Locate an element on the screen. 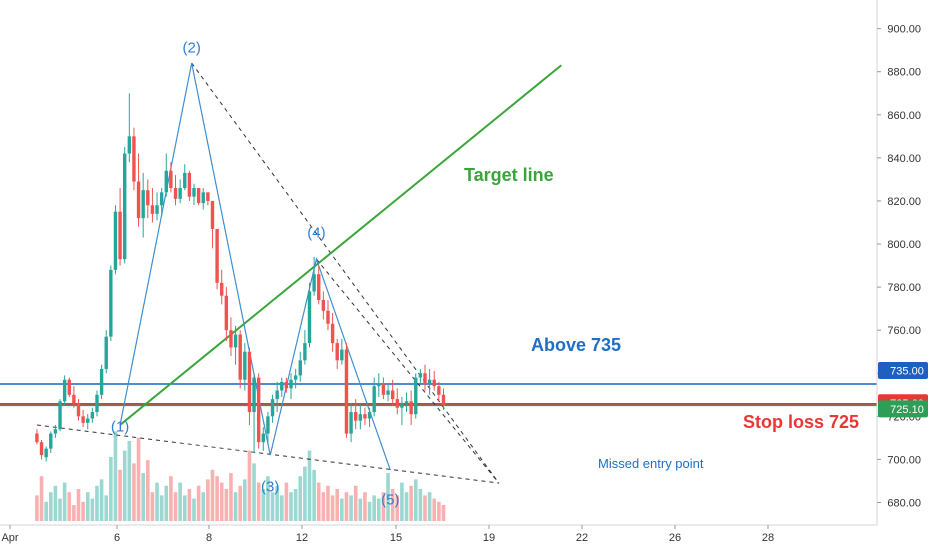 Image resolution: width=932 pixels, height=550 pixels. price-tick-label: 700.00 is located at coordinates (904, 460).